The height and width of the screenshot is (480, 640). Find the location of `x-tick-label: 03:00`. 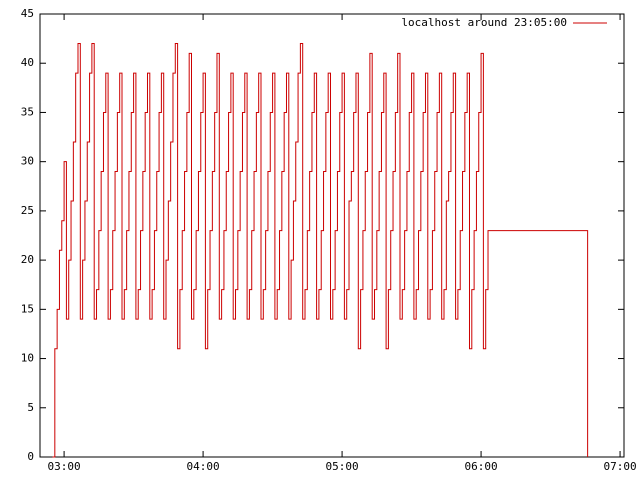

x-tick-label: 03:00 is located at coordinates (64, 466).